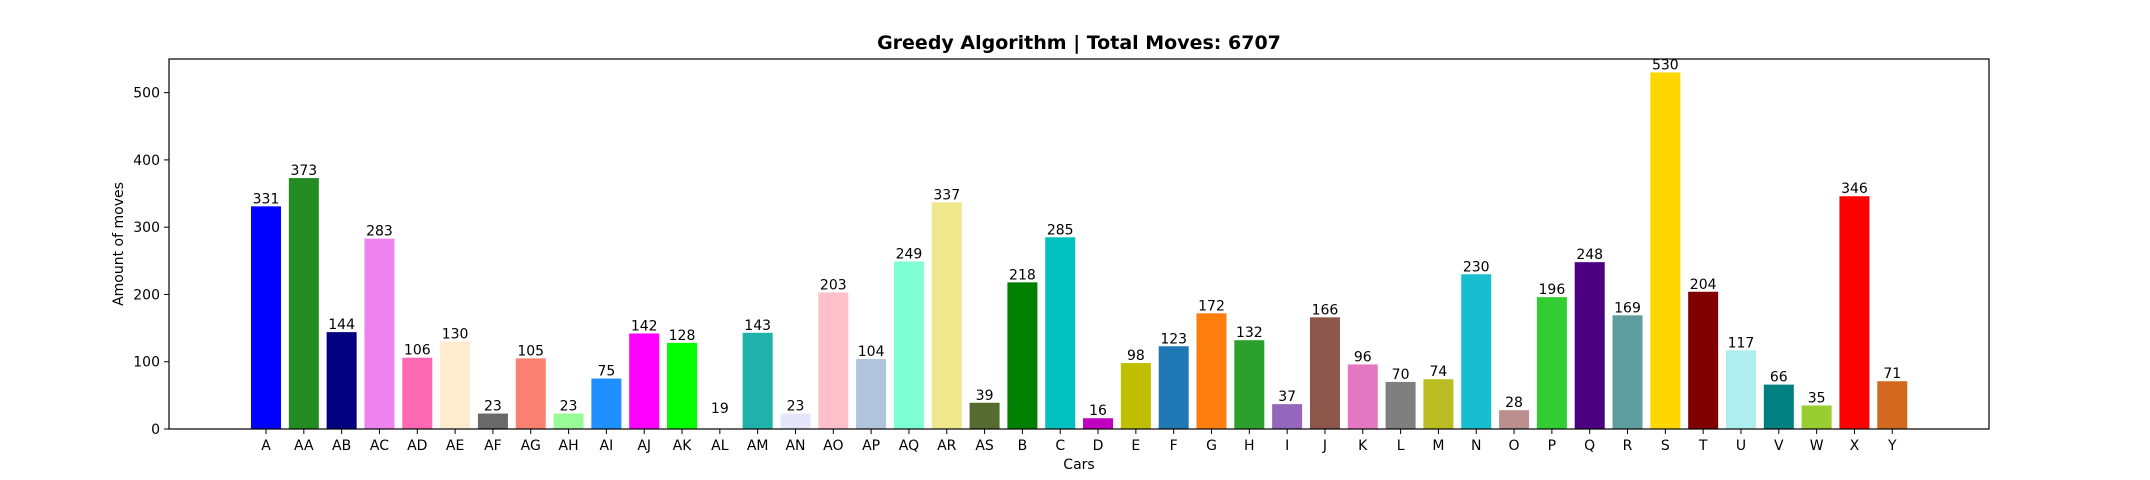 The height and width of the screenshot is (480, 2150). What do you see at coordinates (1628, 446) in the screenshot?
I see `x-tick-label-R: R` at bounding box center [1628, 446].